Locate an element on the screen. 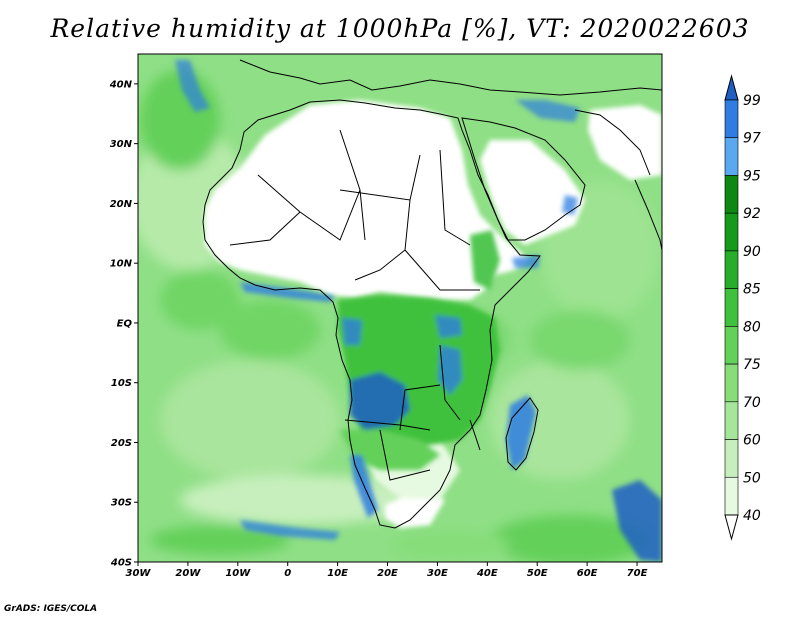 The height and width of the screenshot is (618, 800). lat-tick-label: 10N is located at coordinates (121, 264).